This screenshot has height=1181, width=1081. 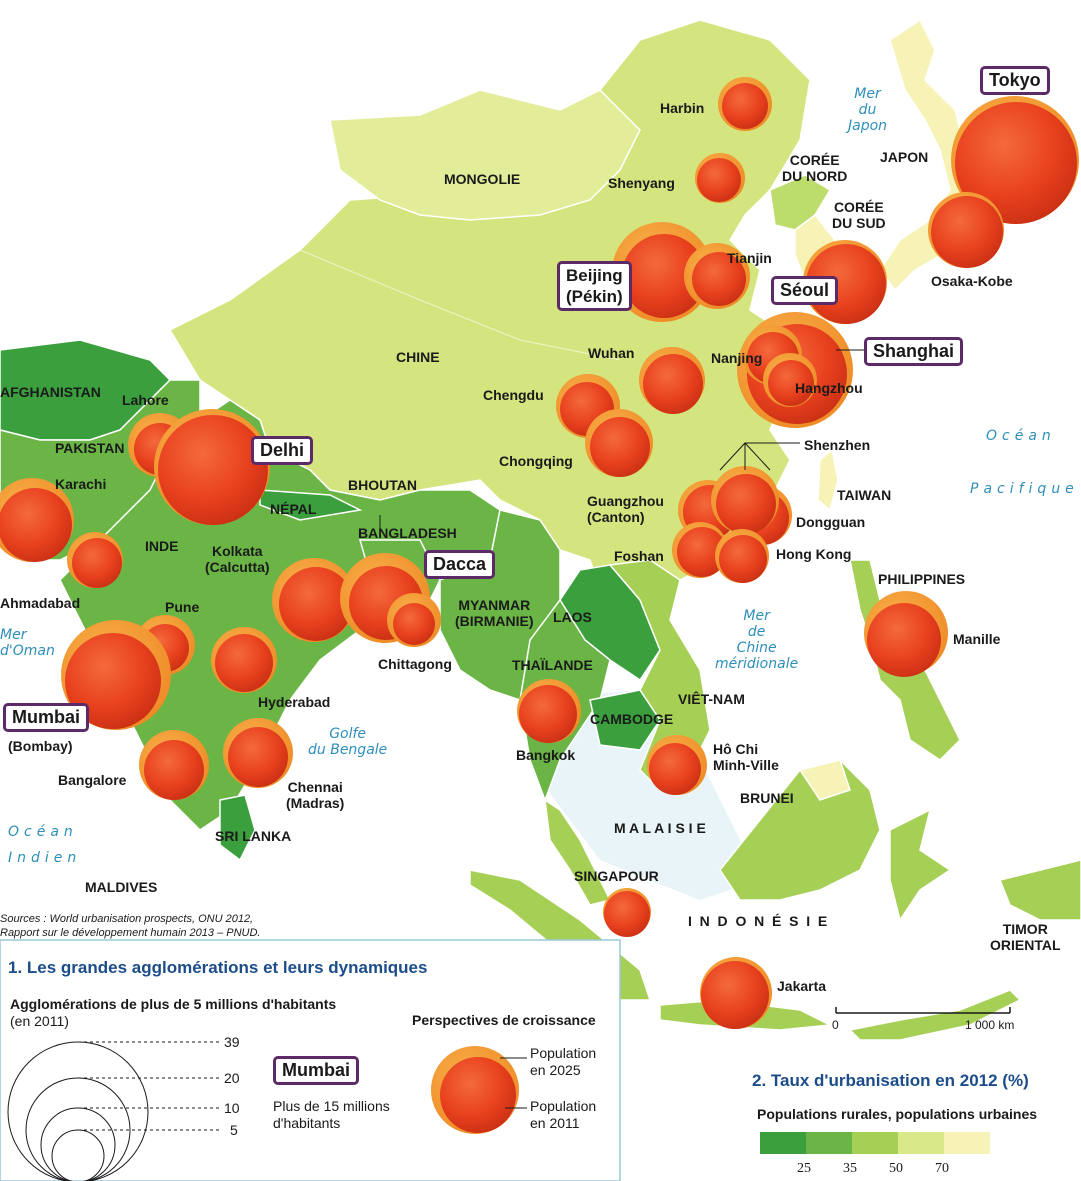 I want to click on label-inde: INDE, so click(x=162, y=546).